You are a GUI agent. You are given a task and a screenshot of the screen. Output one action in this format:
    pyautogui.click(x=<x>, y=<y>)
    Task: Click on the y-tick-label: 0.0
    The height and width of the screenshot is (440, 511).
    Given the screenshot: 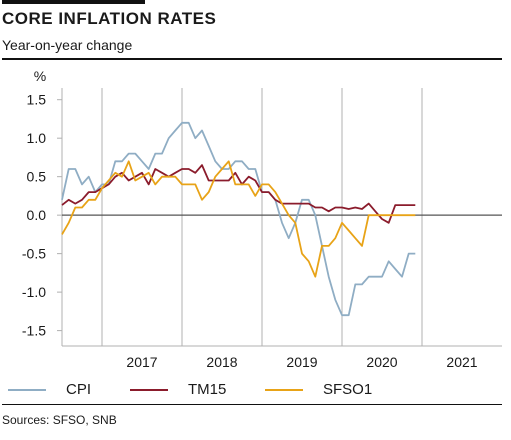 What is the action you would take?
    pyautogui.click(x=37, y=215)
    